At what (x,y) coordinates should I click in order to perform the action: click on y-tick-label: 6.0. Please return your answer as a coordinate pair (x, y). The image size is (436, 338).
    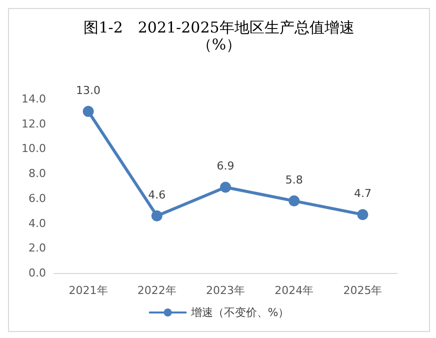
    Looking at the image, I should click on (37, 198).